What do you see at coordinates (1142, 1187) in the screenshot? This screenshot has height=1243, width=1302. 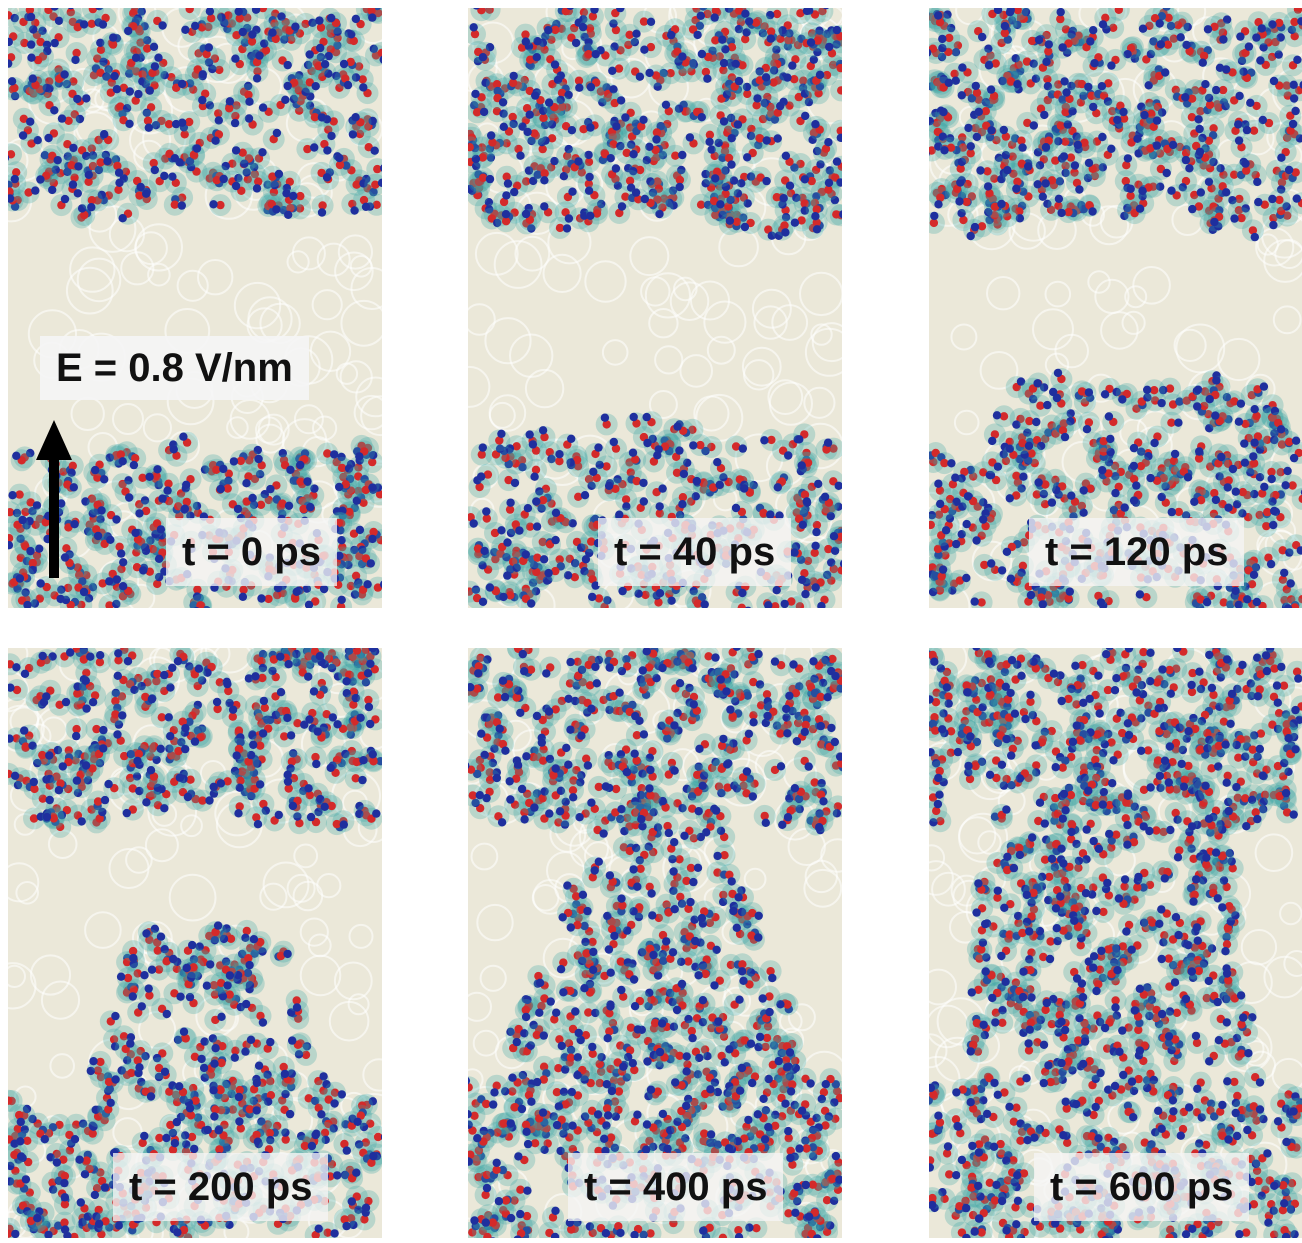 I see `time-label: t = 600 ps` at bounding box center [1142, 1187].